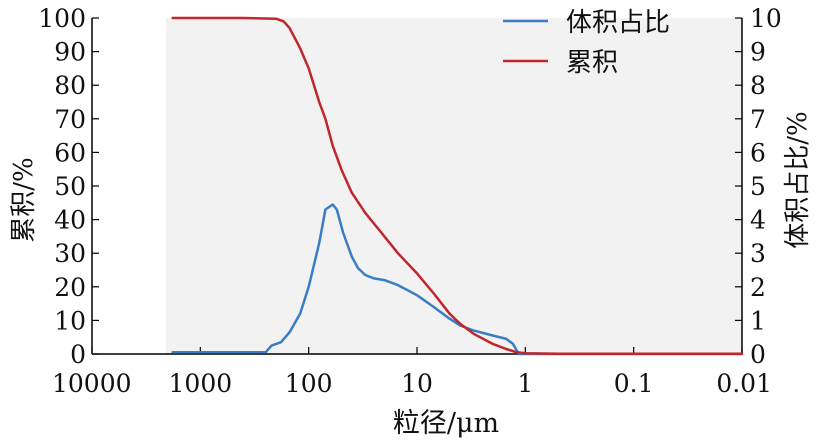 The image size is (818, 444). Describe the element at coordinates (78, 354) in the screenshot. I see `left-y-tick-label: 0` at that location.